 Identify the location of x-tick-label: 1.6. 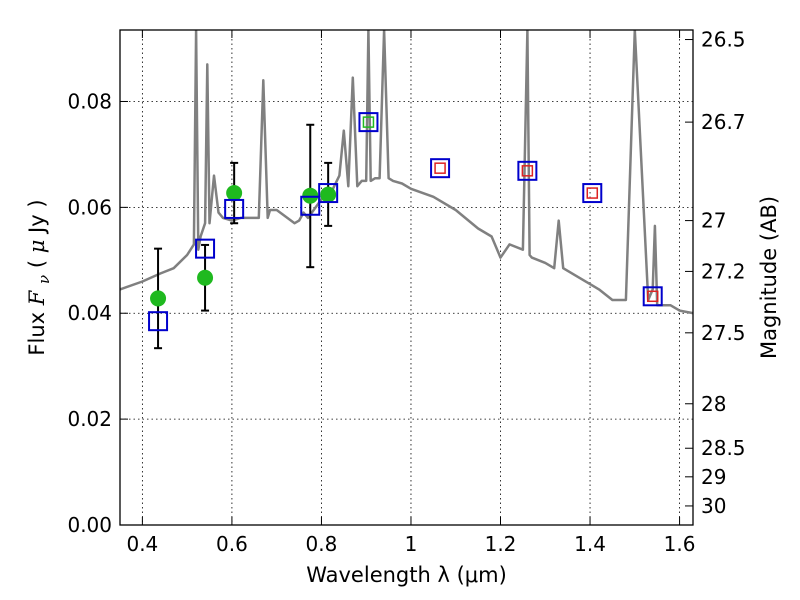
(680, 544).